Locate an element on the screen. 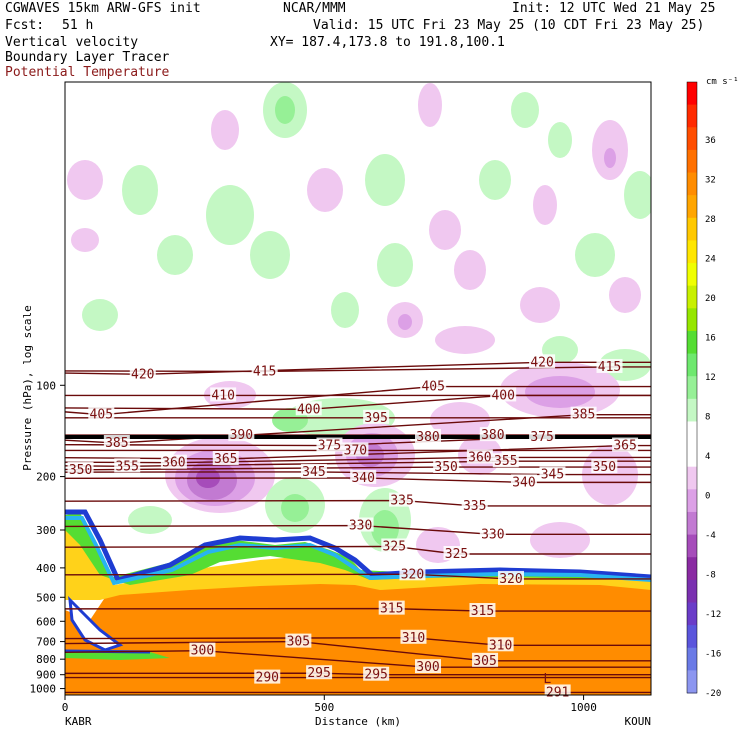 The image size is (740, 740). colorbar-label: 28 is located at coordinates (710, 220).